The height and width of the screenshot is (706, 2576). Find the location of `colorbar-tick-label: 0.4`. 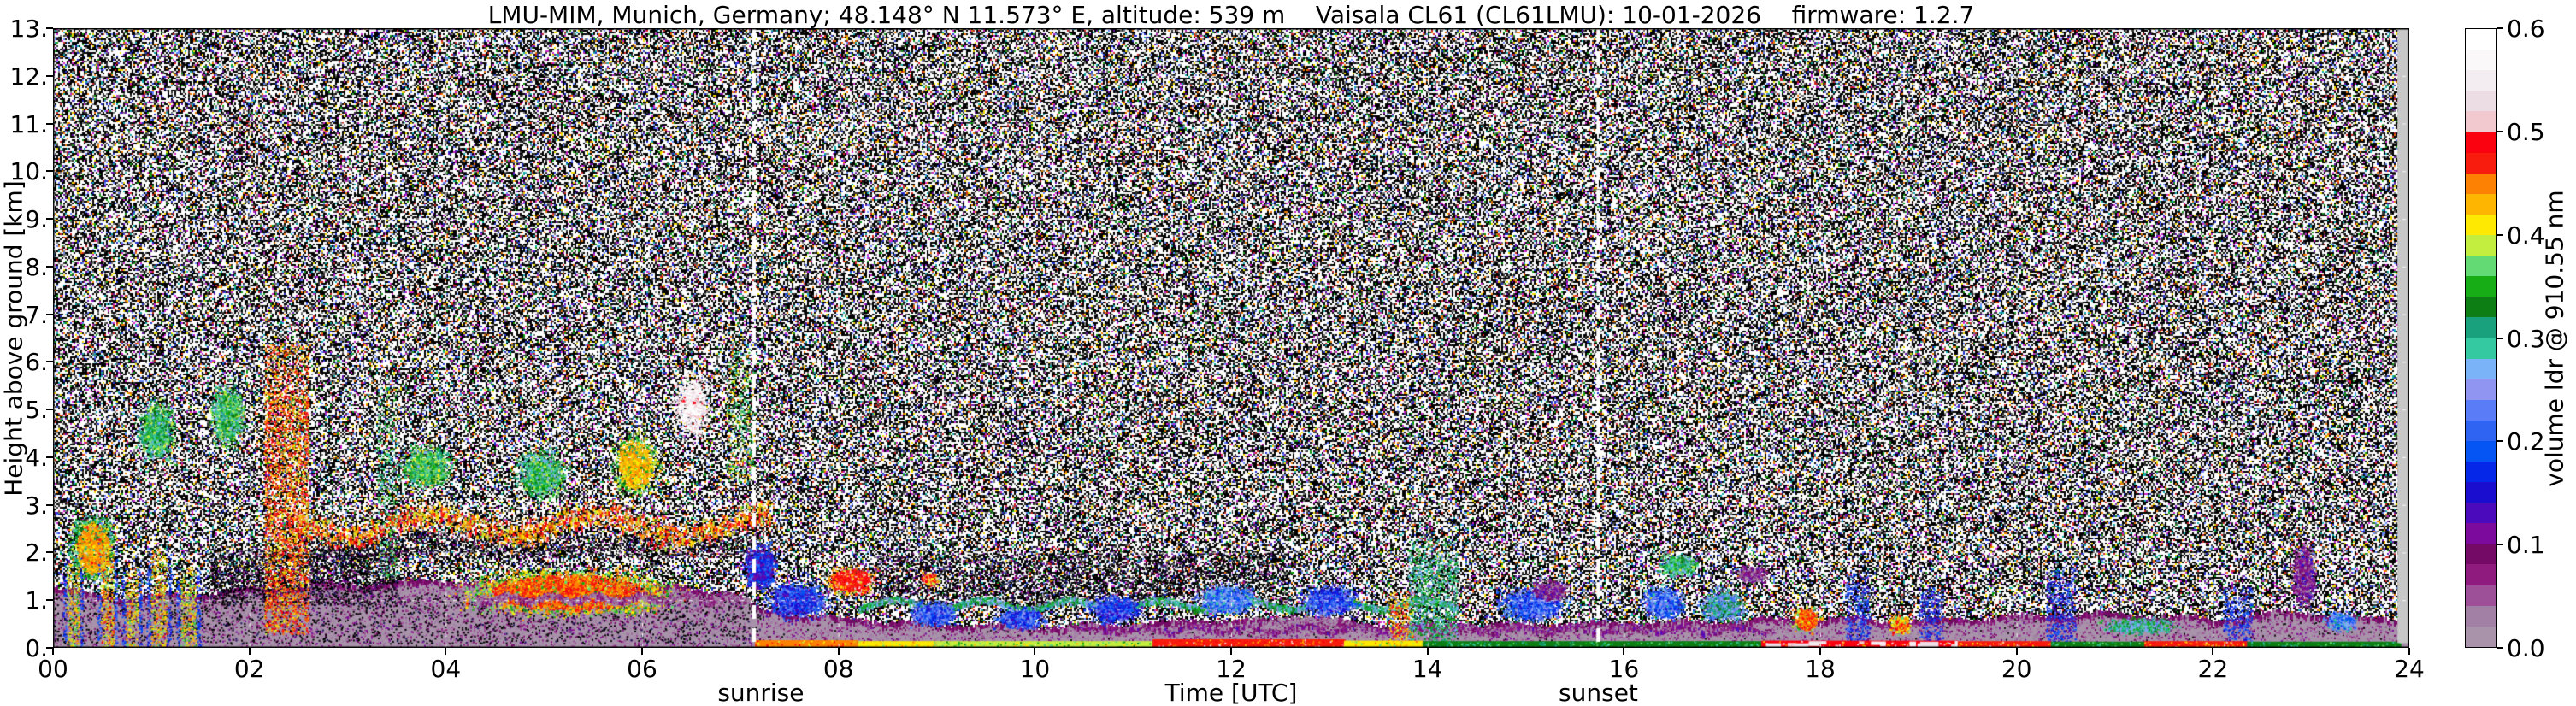

colorbar-tick-label: 0.4 is located at coordinates (2526, 235).